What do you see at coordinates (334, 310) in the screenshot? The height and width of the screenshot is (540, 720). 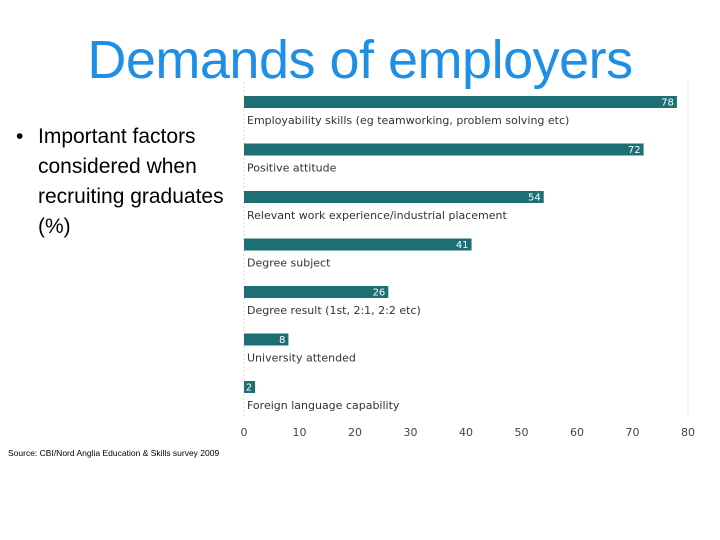 I see `category-label-5: Degree result (1st, 2:1, 2:2 etc)` at bounding box center [334, 310].